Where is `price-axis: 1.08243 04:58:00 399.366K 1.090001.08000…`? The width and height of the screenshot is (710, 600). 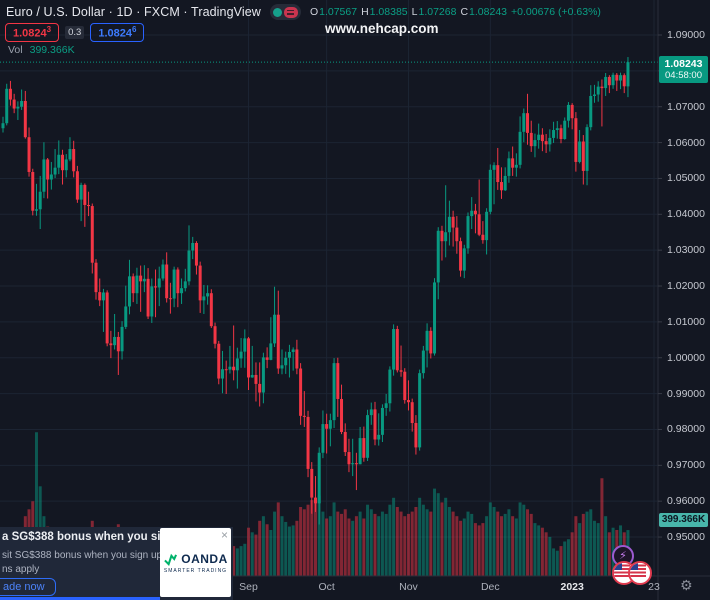 price-axis: 1.08243 04:58:00 399.366K 1.090001.08000… is located at coordinates (684, 300).